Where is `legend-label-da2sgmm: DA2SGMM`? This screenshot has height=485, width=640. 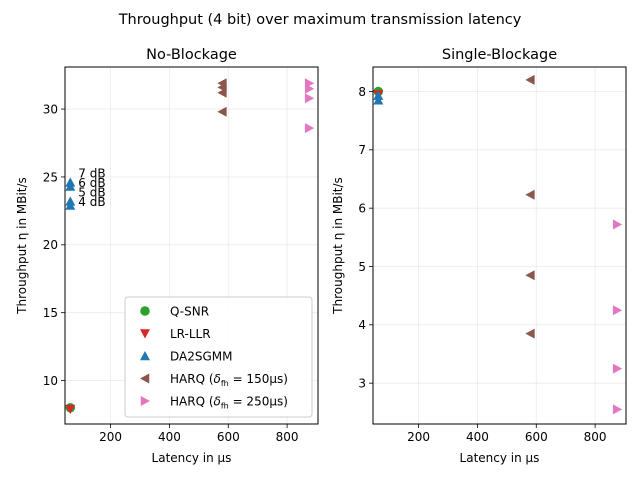
legend-label-da2sgmm: DA2SGMM is located at coordinates (201, 357).